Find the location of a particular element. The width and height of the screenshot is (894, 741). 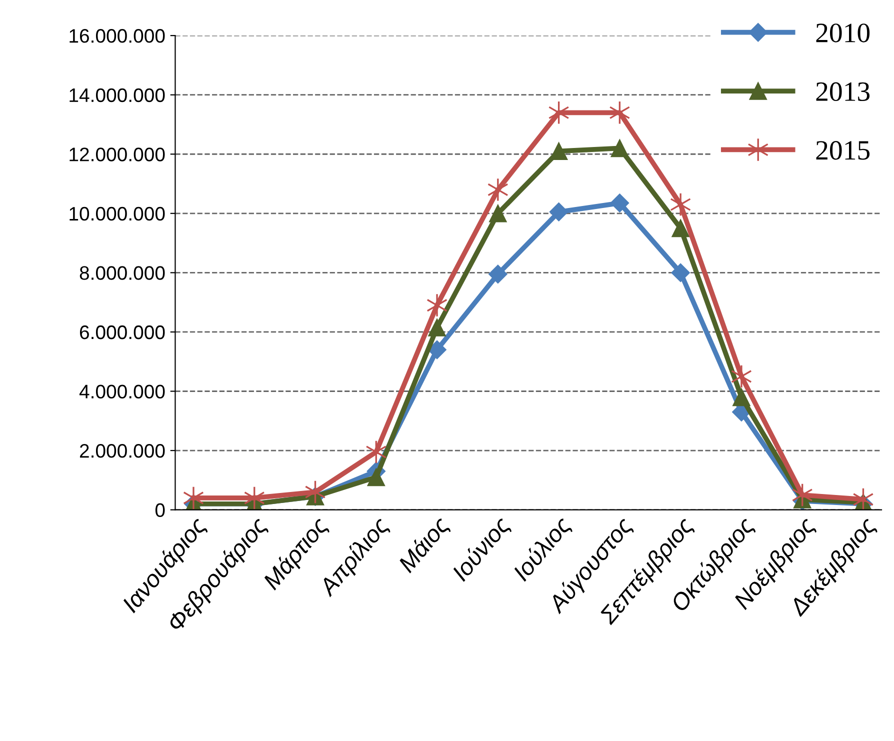

y-tick-label: 12.000.000 is located at coordinates (117, 155).